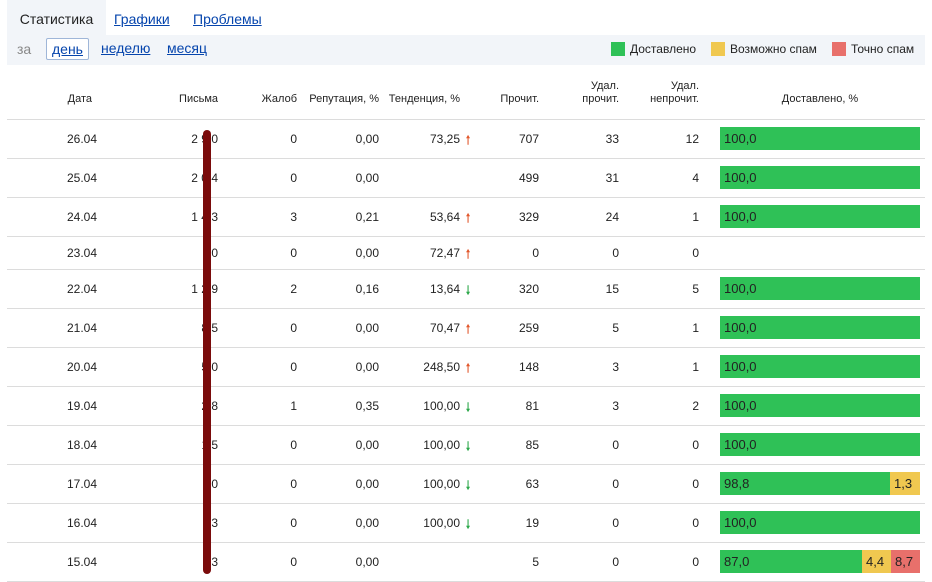 The width and height of the screenshot is (932, 582). I want to click on header-deleted-unread-line2: непрочит., so click(674, 99).